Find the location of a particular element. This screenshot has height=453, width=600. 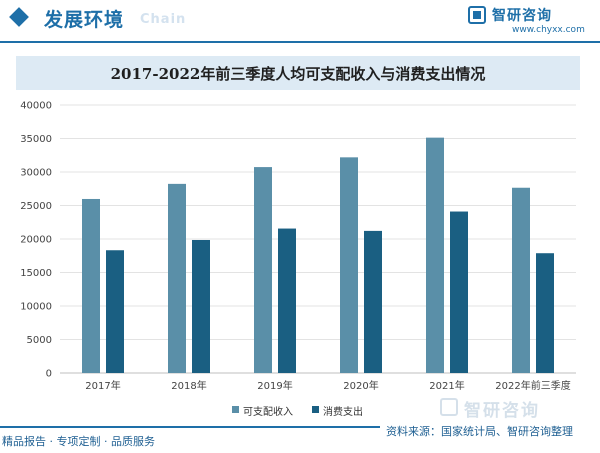

legend-label-spending: 消费支出 is located at coordinates (343, 412).